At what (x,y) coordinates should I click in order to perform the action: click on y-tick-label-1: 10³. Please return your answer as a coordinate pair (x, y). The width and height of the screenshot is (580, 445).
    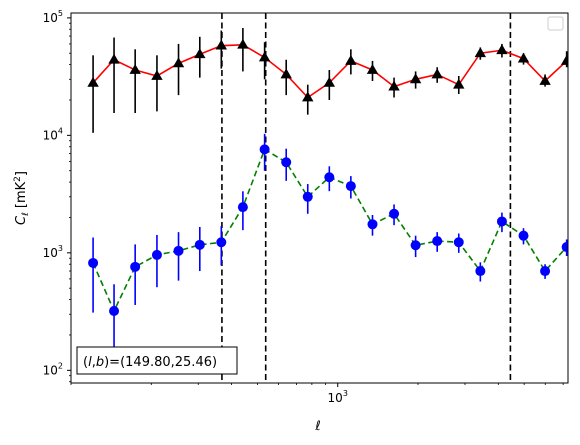
    Looking at the image, I should click on (53, 252).